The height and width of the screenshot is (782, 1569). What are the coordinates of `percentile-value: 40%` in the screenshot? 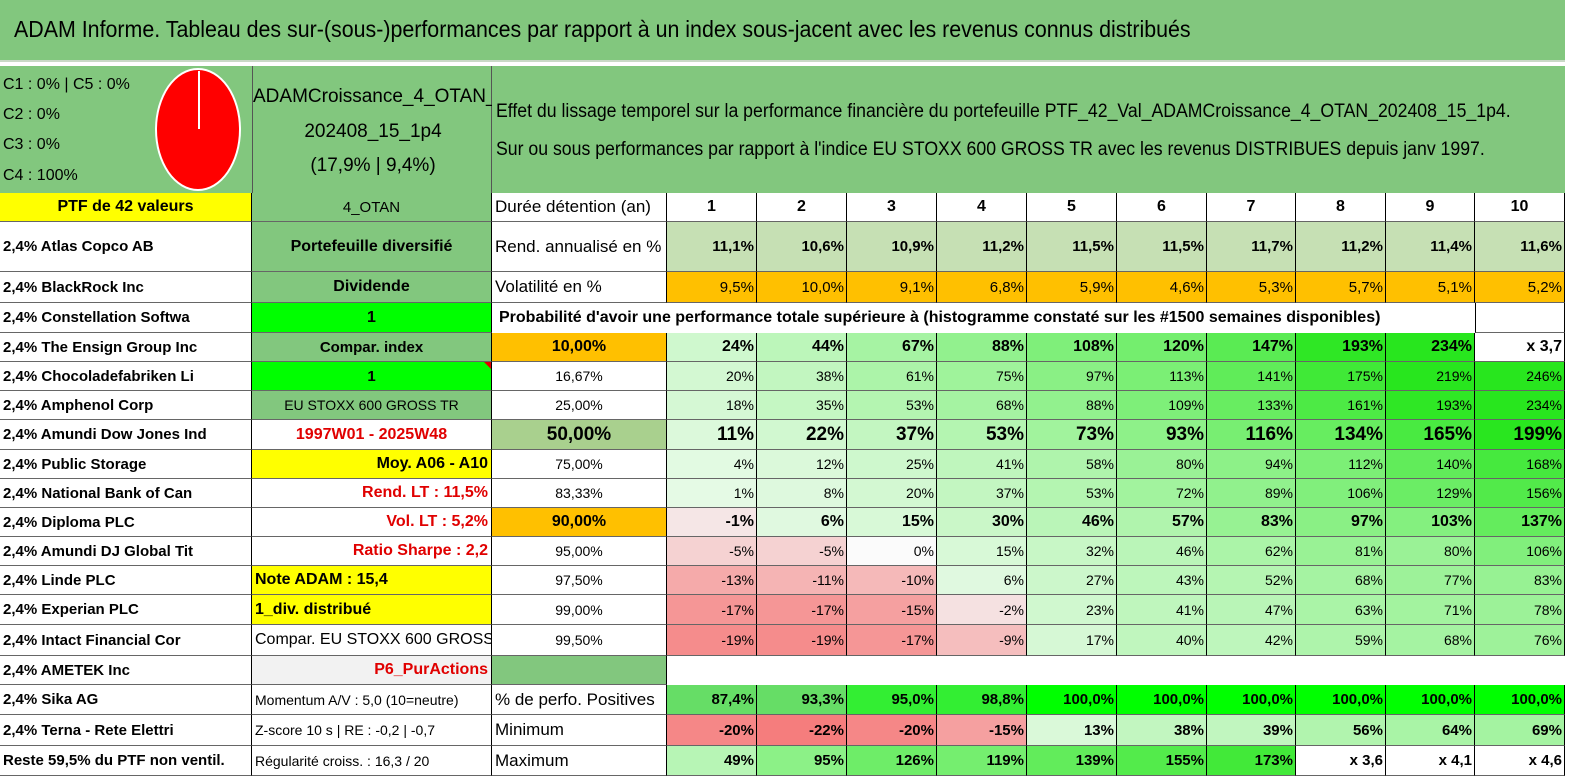 It's located at (1162, 640).